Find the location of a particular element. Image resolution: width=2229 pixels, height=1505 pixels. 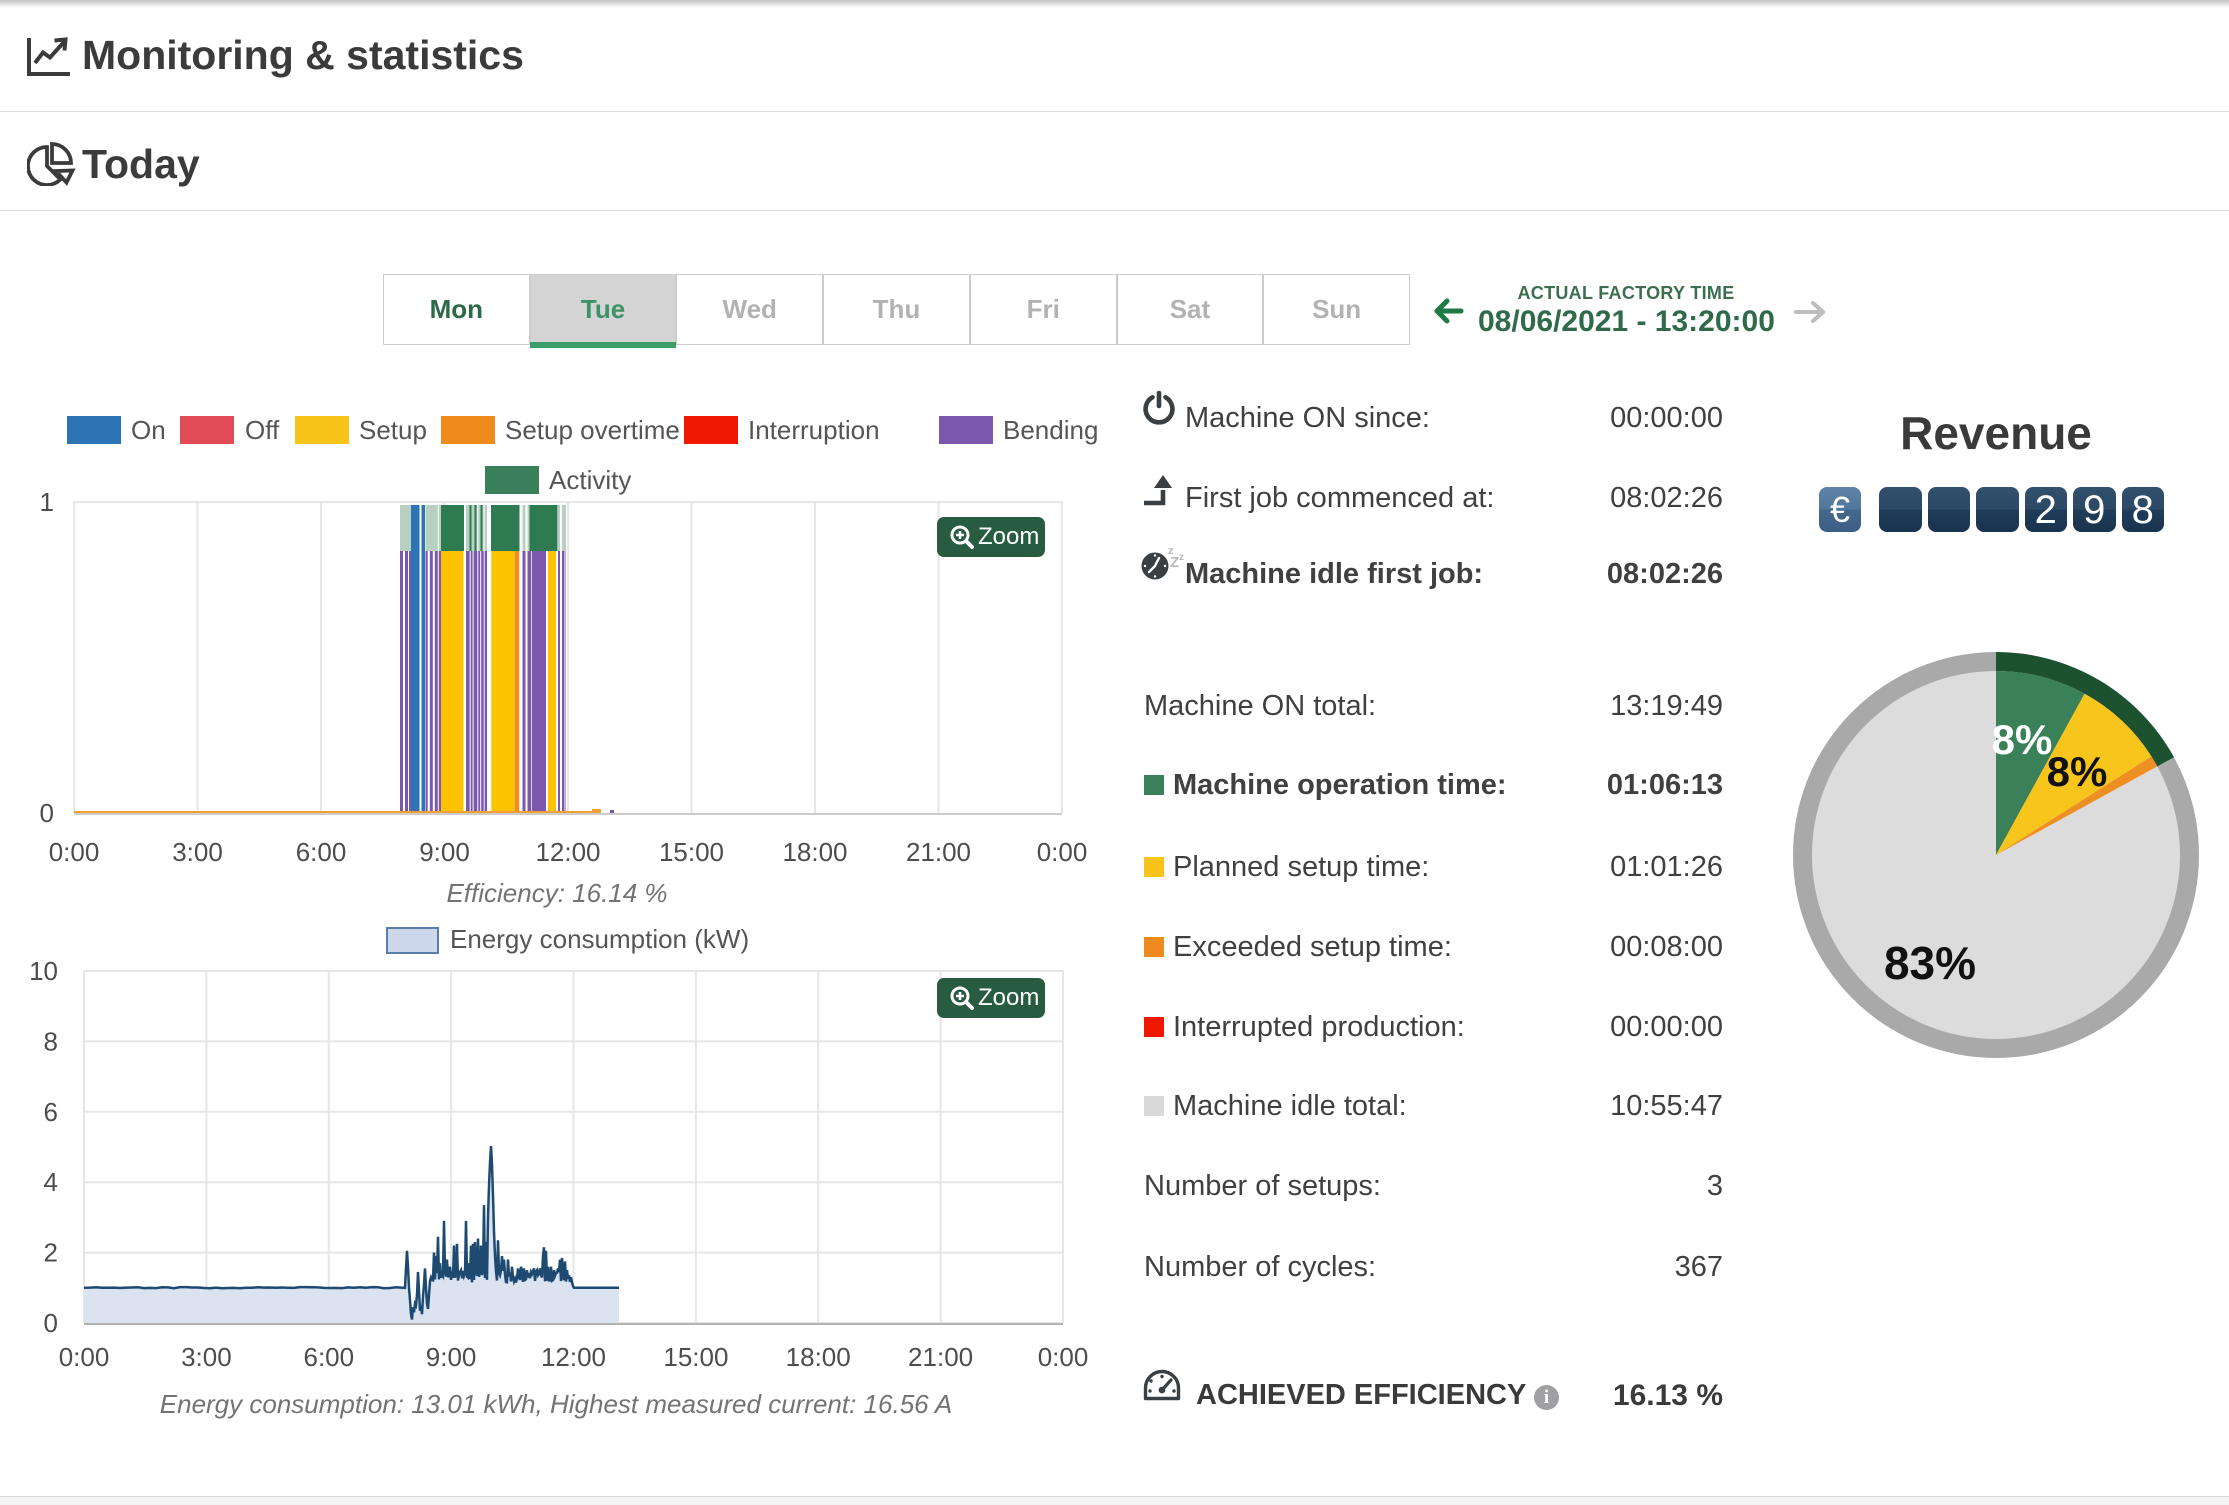

svg-text: Setup is located at coordinates (393, 430).